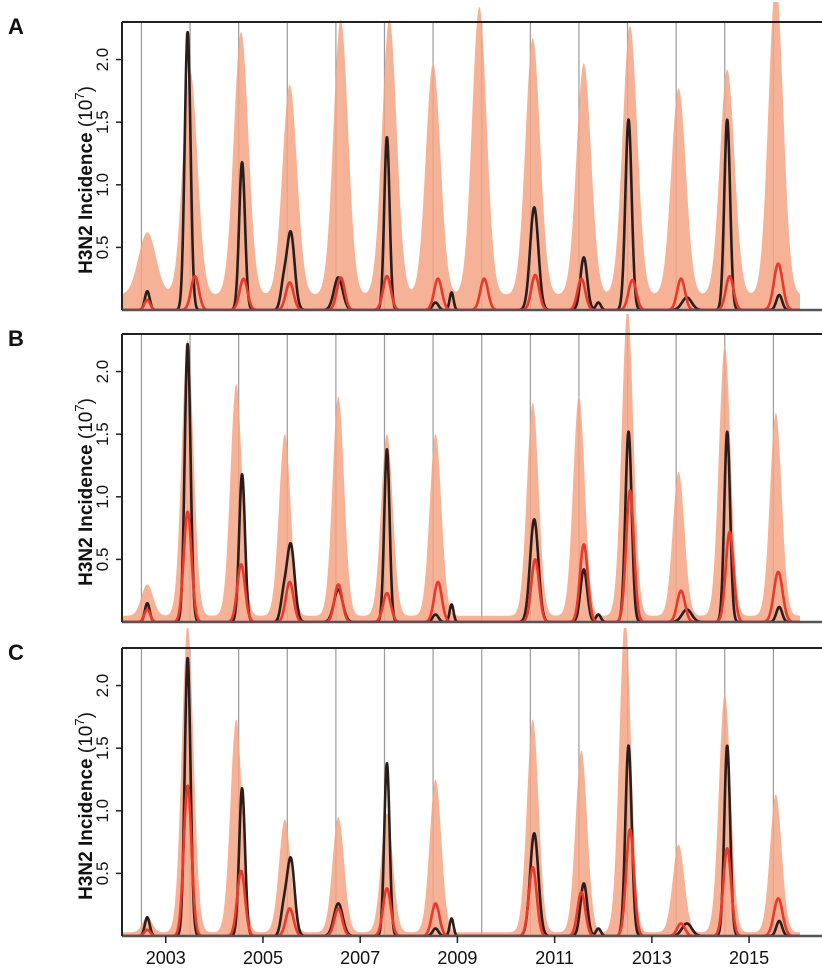 The image size is (822, 973). What do you see at coordinates (263, 958) in the screenshot?
I see `x-tick-label: 2005` at bounding box center [263, 958].